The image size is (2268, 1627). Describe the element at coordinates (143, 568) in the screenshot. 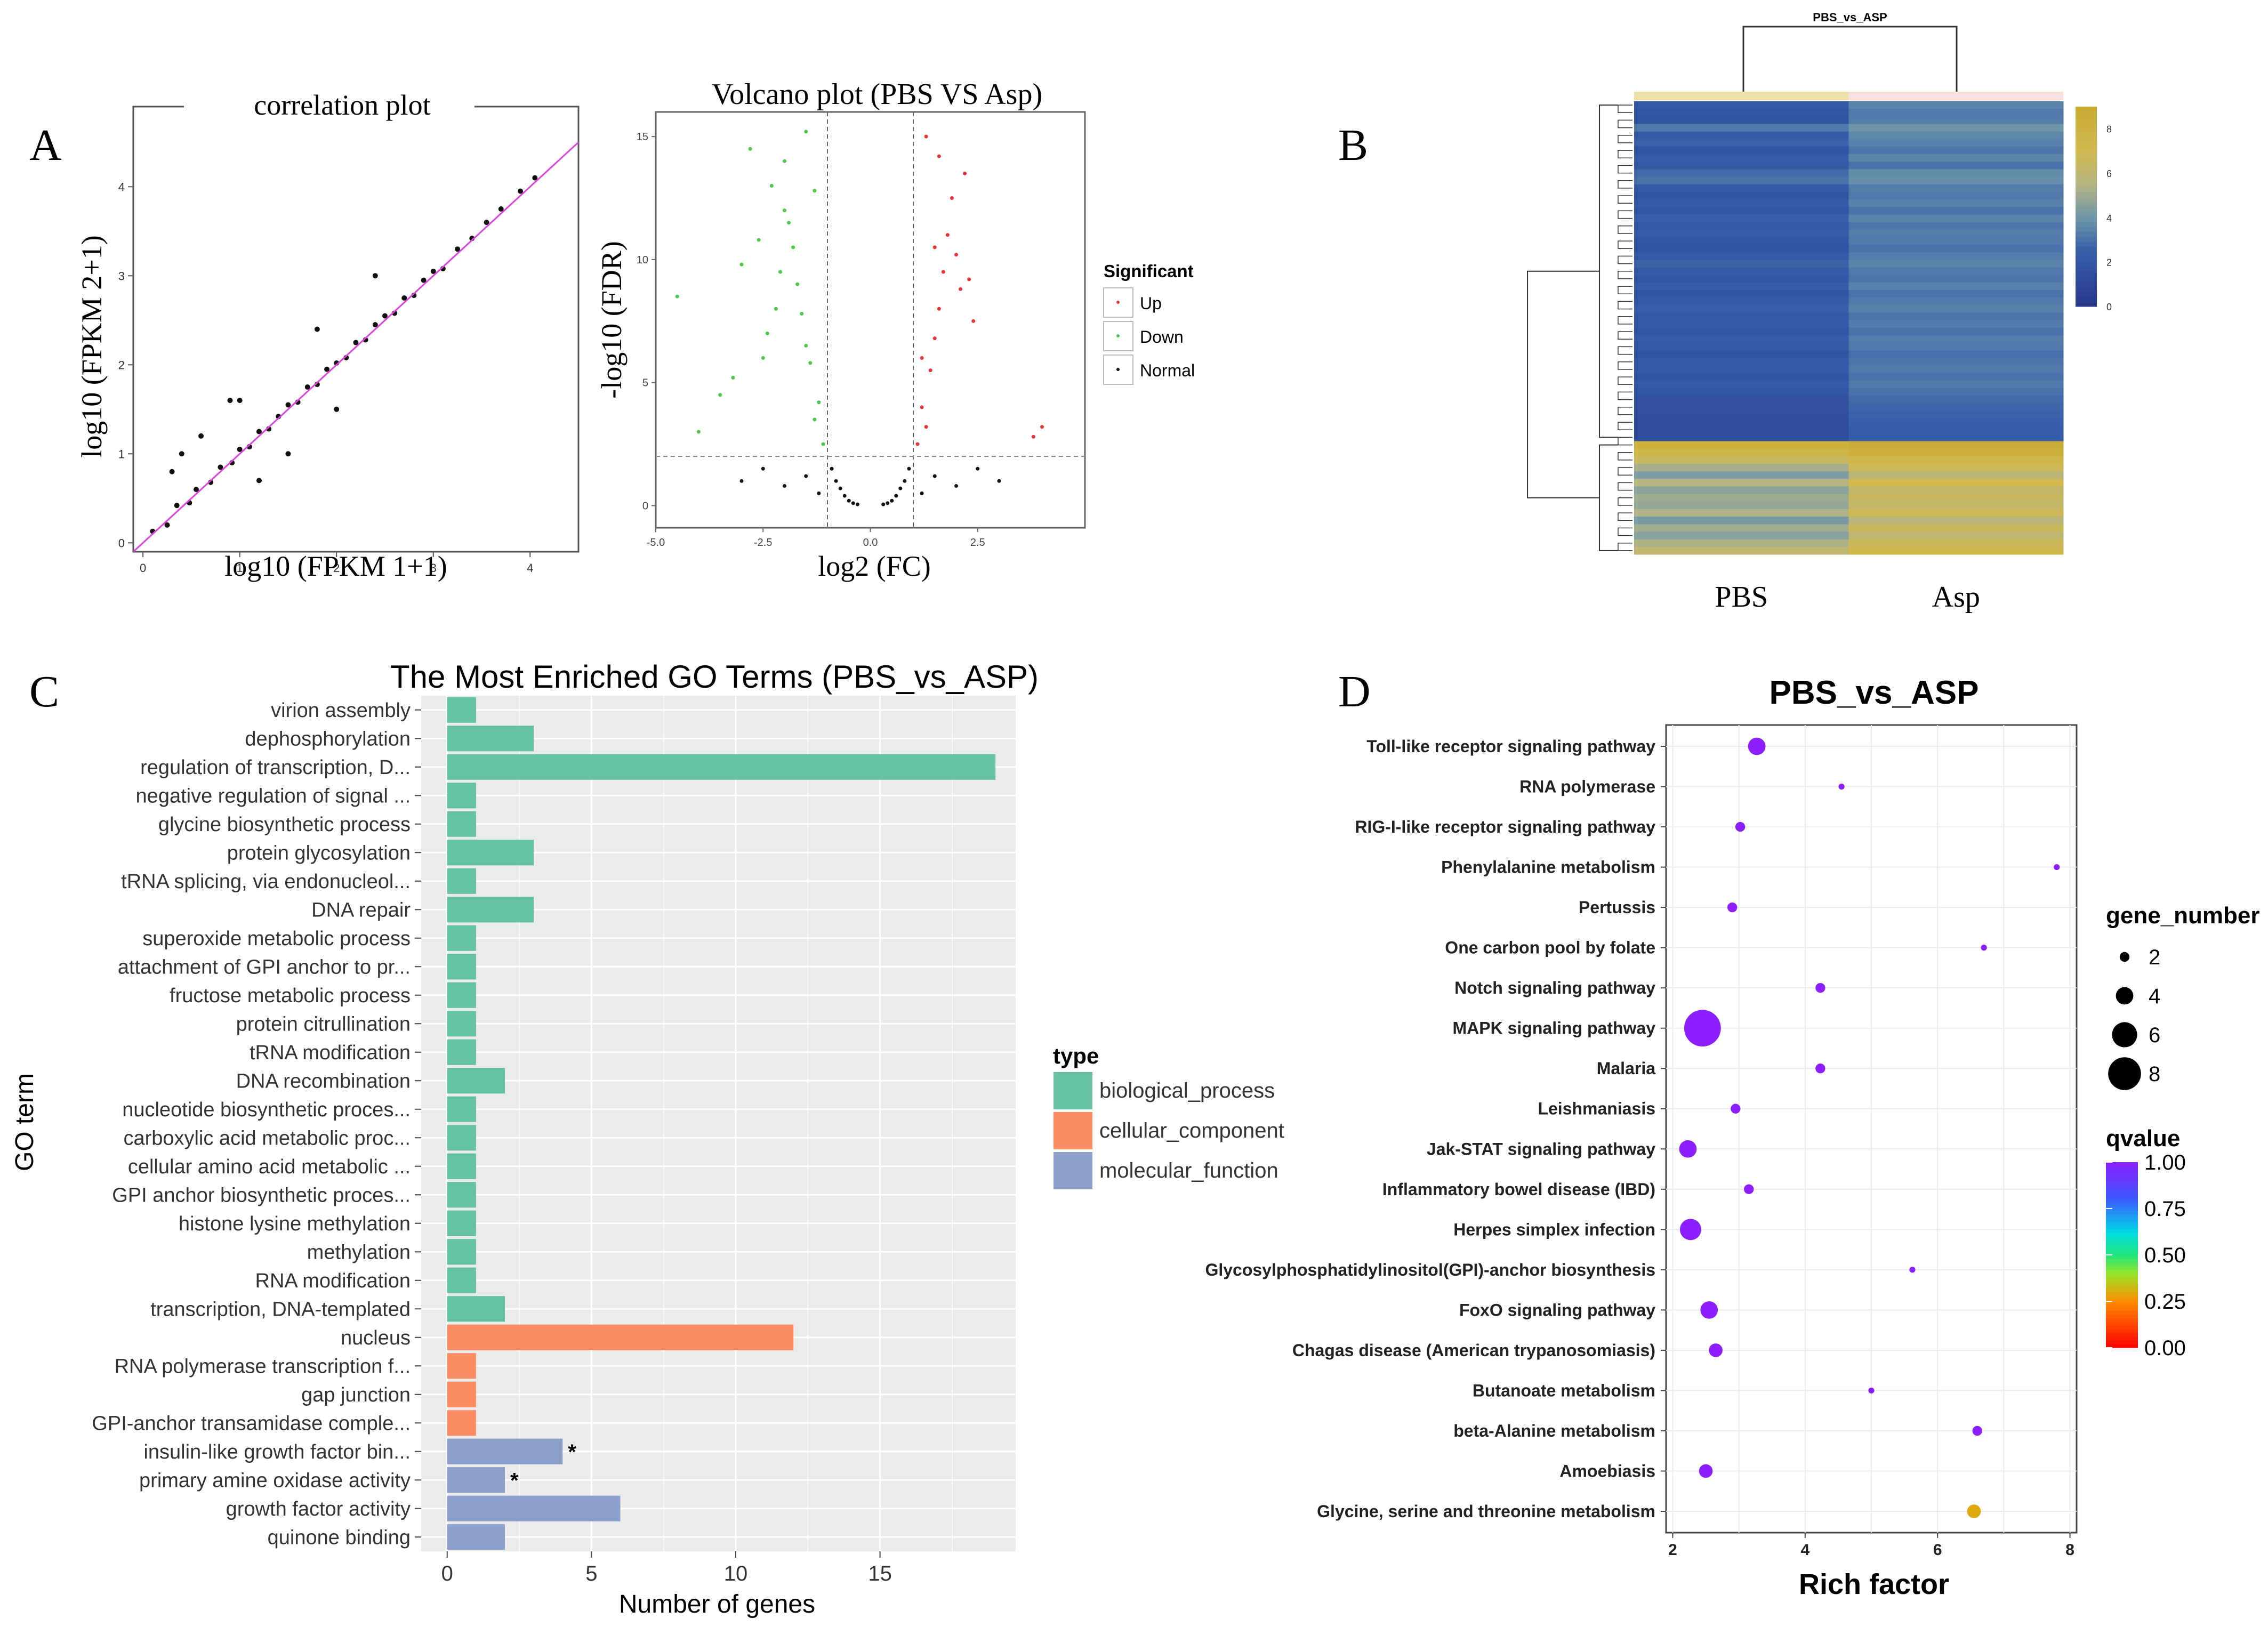

I see `correlation-x-tick-label: 0` at that location.